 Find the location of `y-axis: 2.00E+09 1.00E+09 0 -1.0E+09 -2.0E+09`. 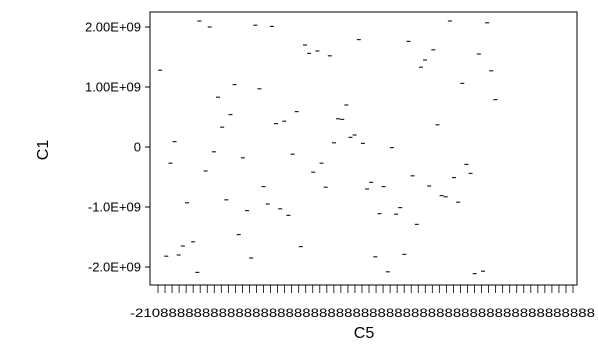

y-axis: 2.00E+09 1.00E+09 0 -1.0E+09 -2.0E+09 is located at coordinates (117, 147).